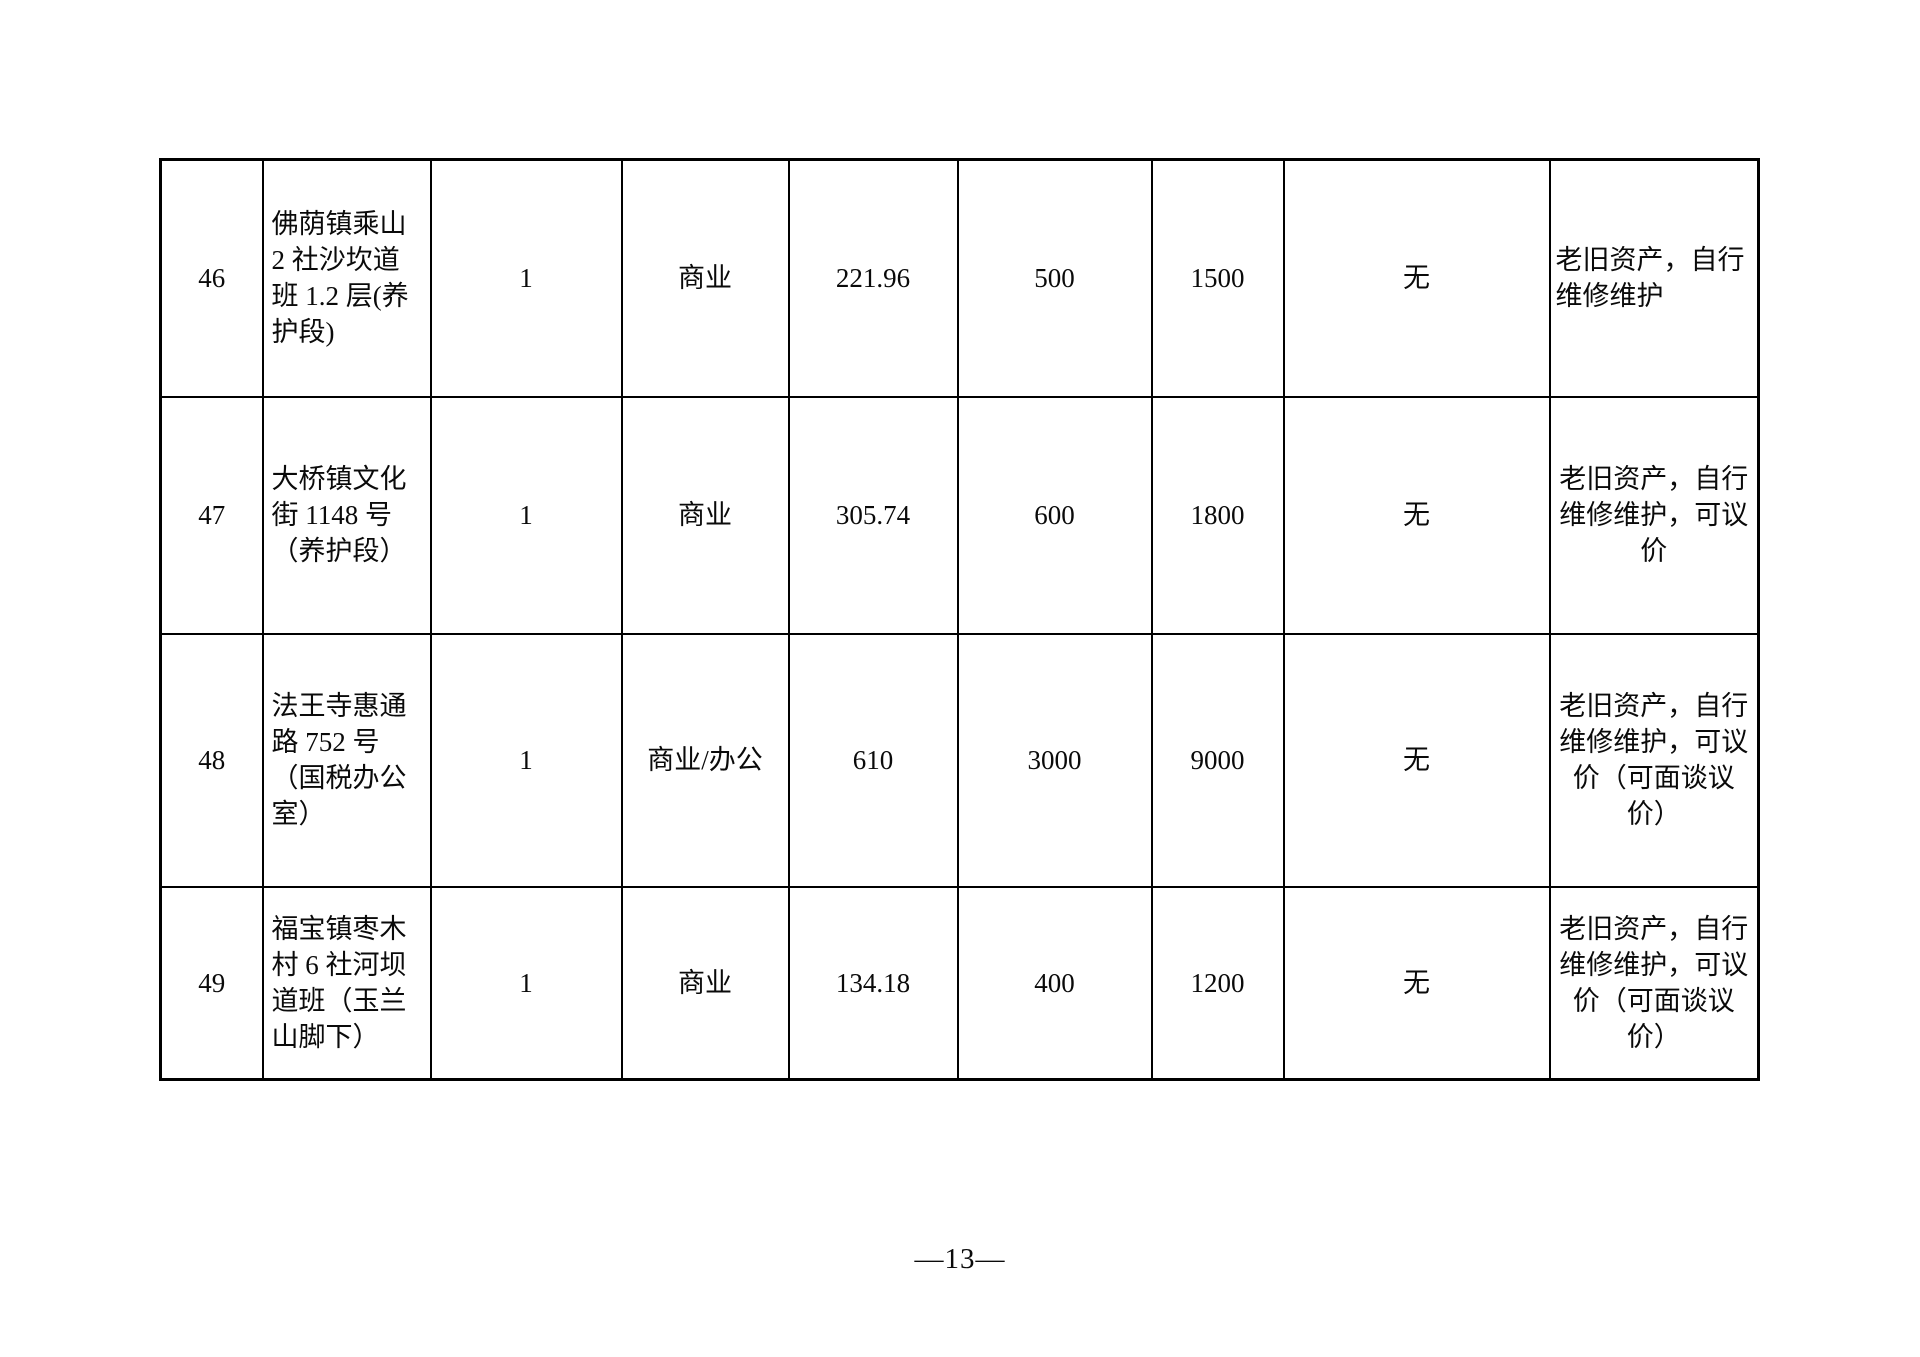  What do you see at coordinates (1217, 760) in the screenshot?
I see `cell-annual-rent: 9000` at bounding box center [1217, 760].